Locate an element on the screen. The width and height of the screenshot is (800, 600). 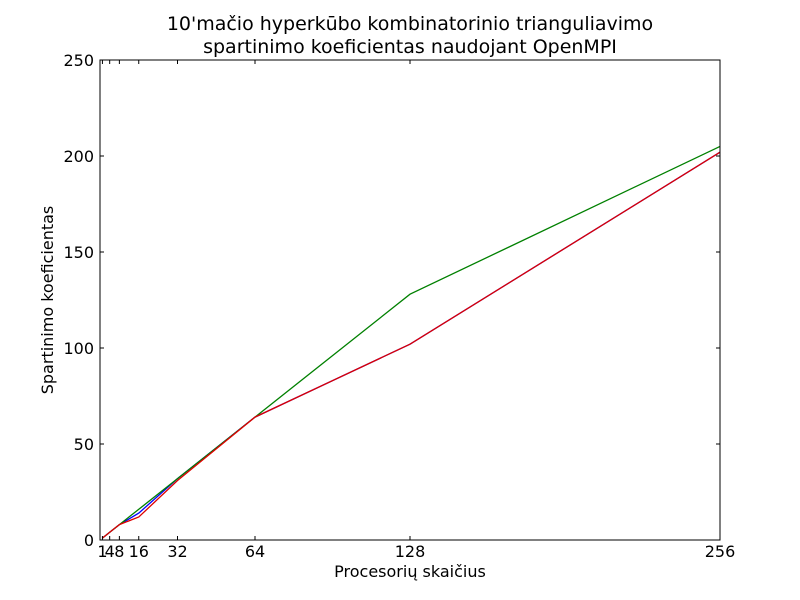
y-tick-label: 50 is located at coordinates (84, 444).